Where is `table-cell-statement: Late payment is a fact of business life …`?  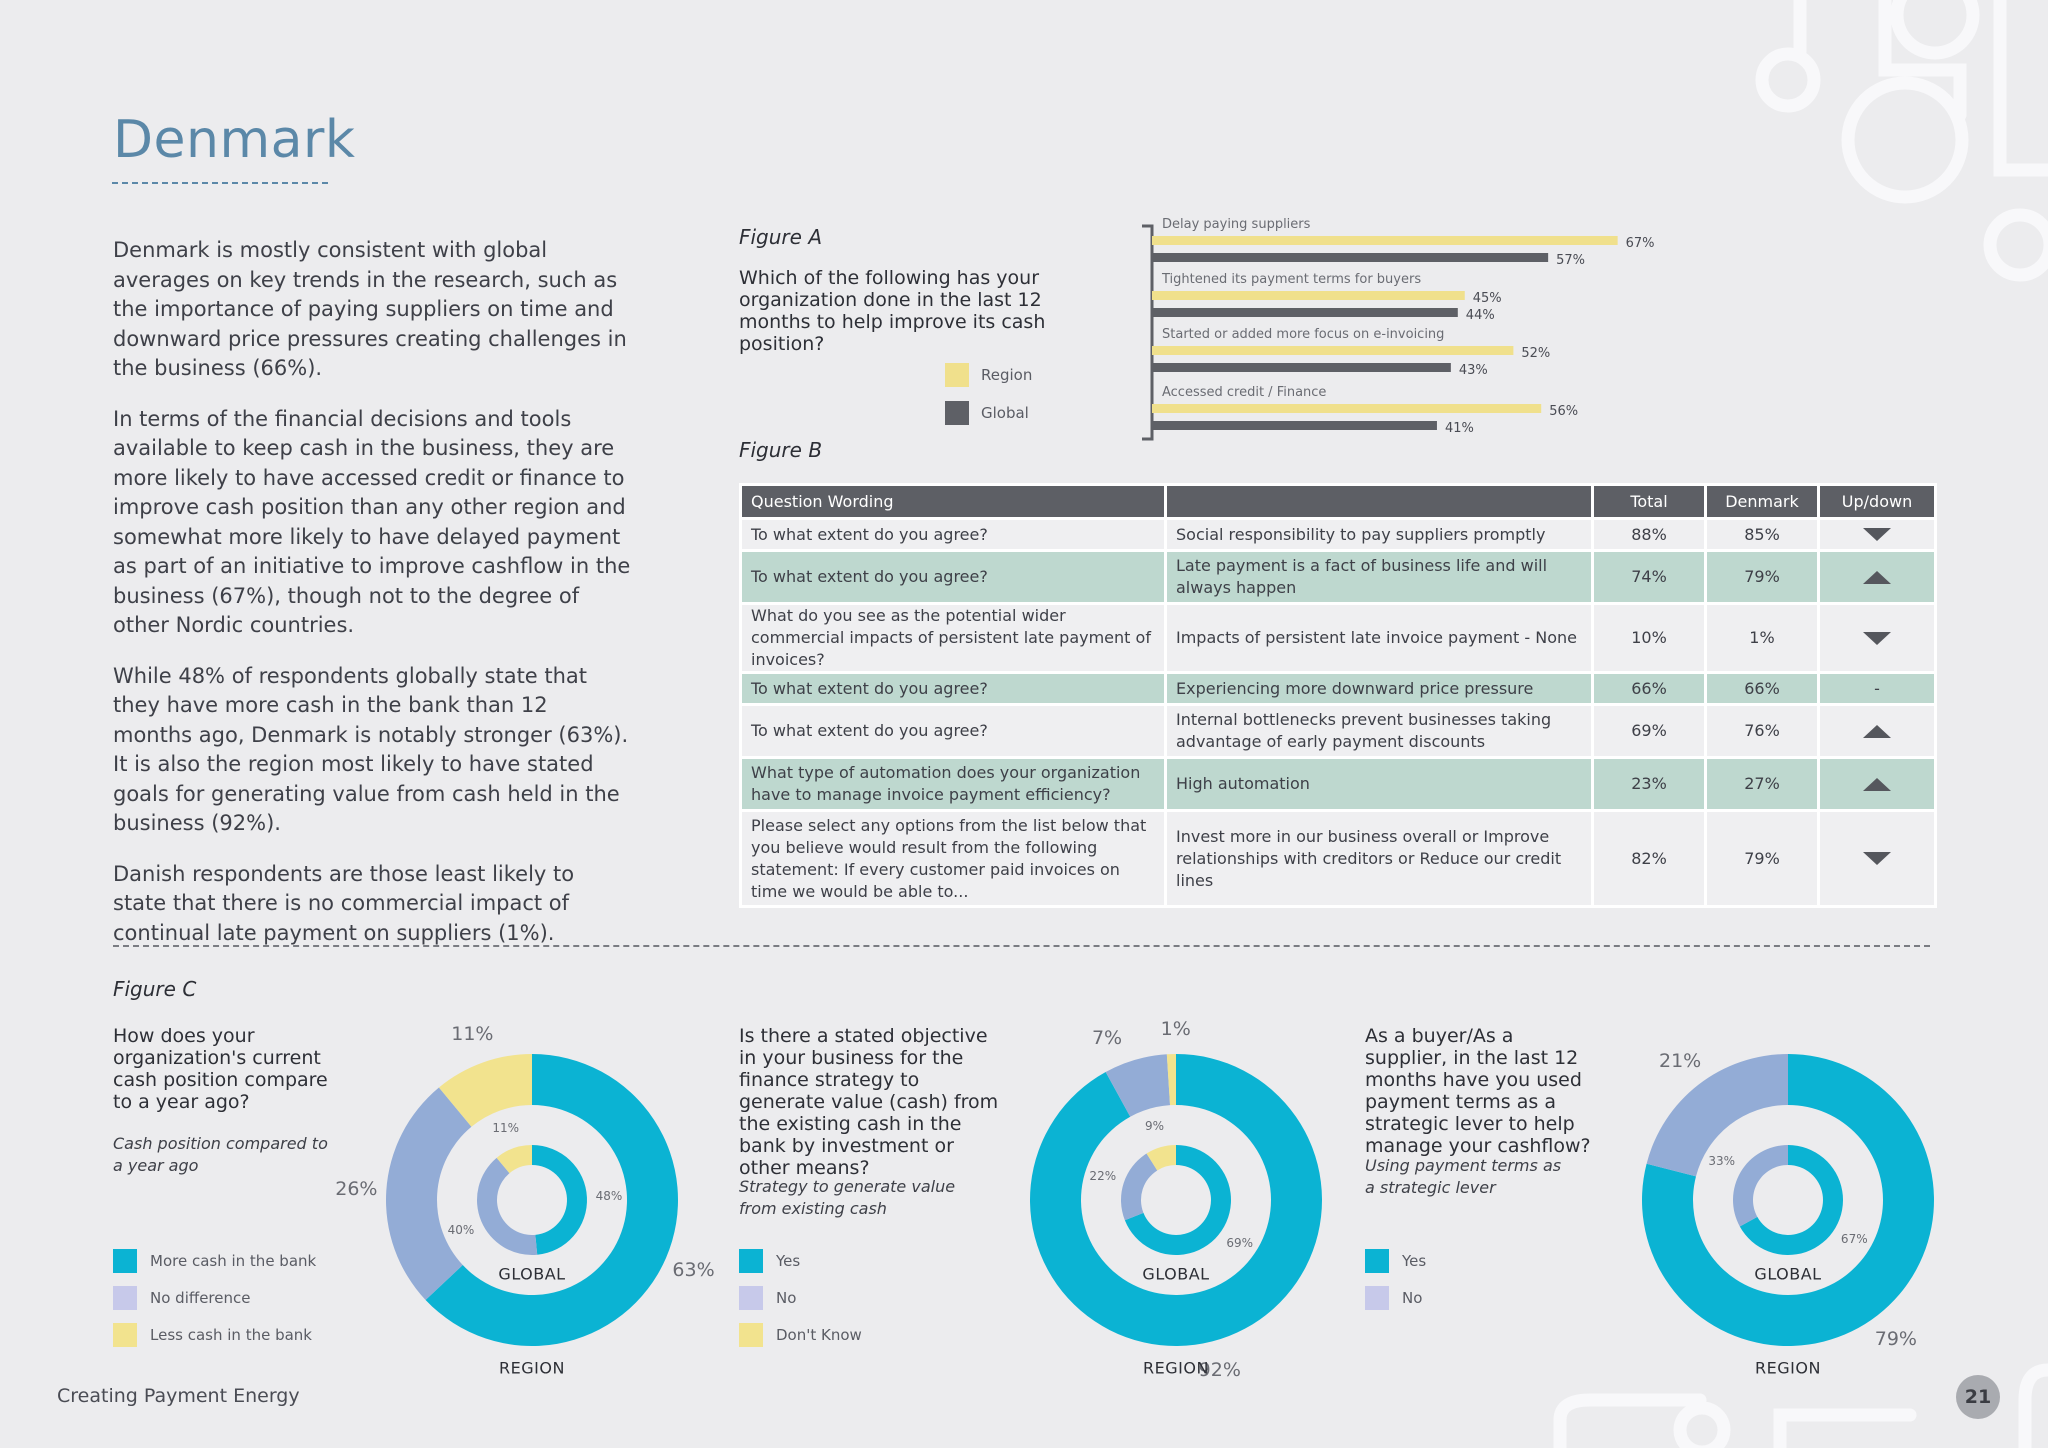 table-cell-statement: Late payment is a fact of business life … is located at coordinates (1379, 577).